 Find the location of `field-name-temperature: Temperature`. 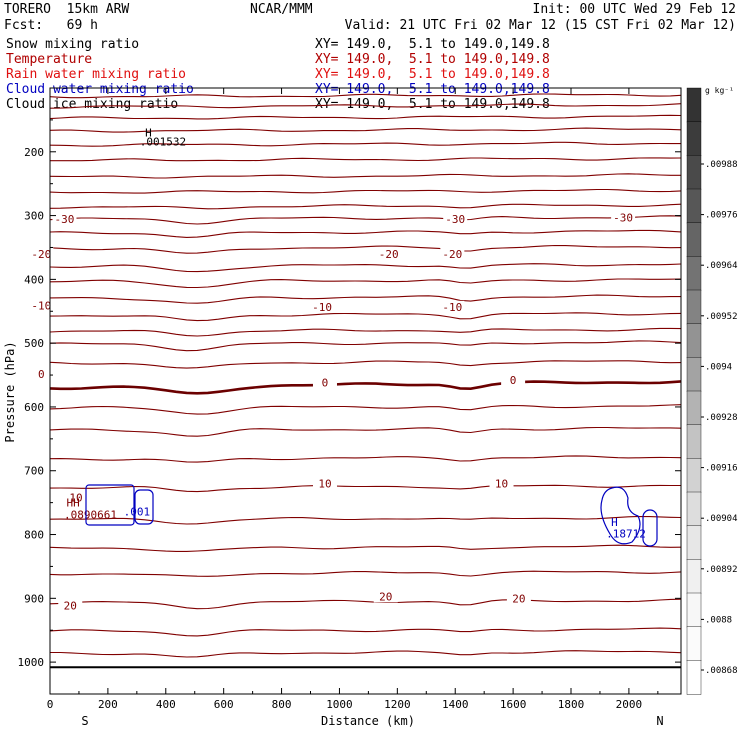

field-name-temperature: Temperature is located at coordinates (49, 59).